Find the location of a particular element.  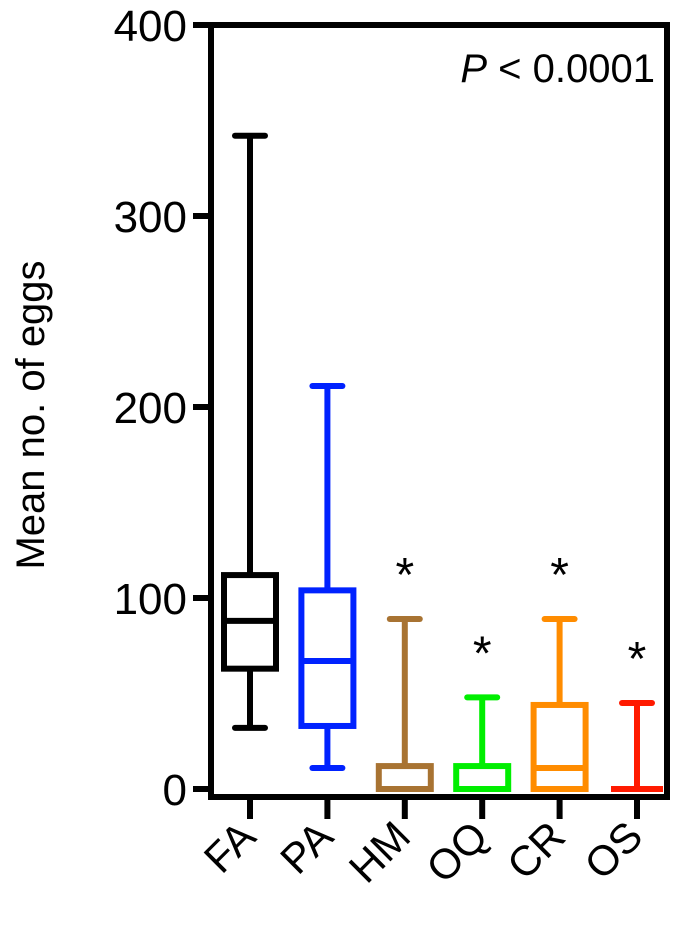

p-value-annotation: P < 0.0001 is located at coordinates (557, 69).